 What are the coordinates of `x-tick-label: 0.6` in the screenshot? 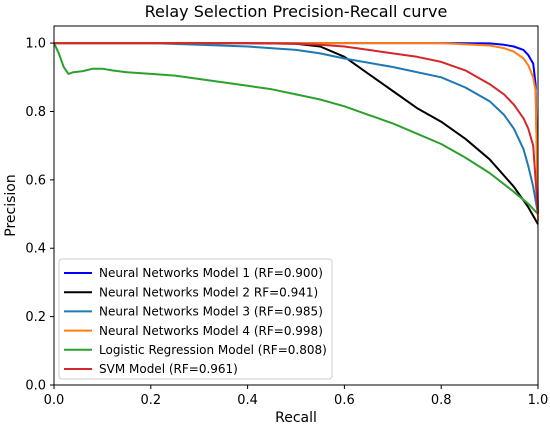 It's located at (344, 400).